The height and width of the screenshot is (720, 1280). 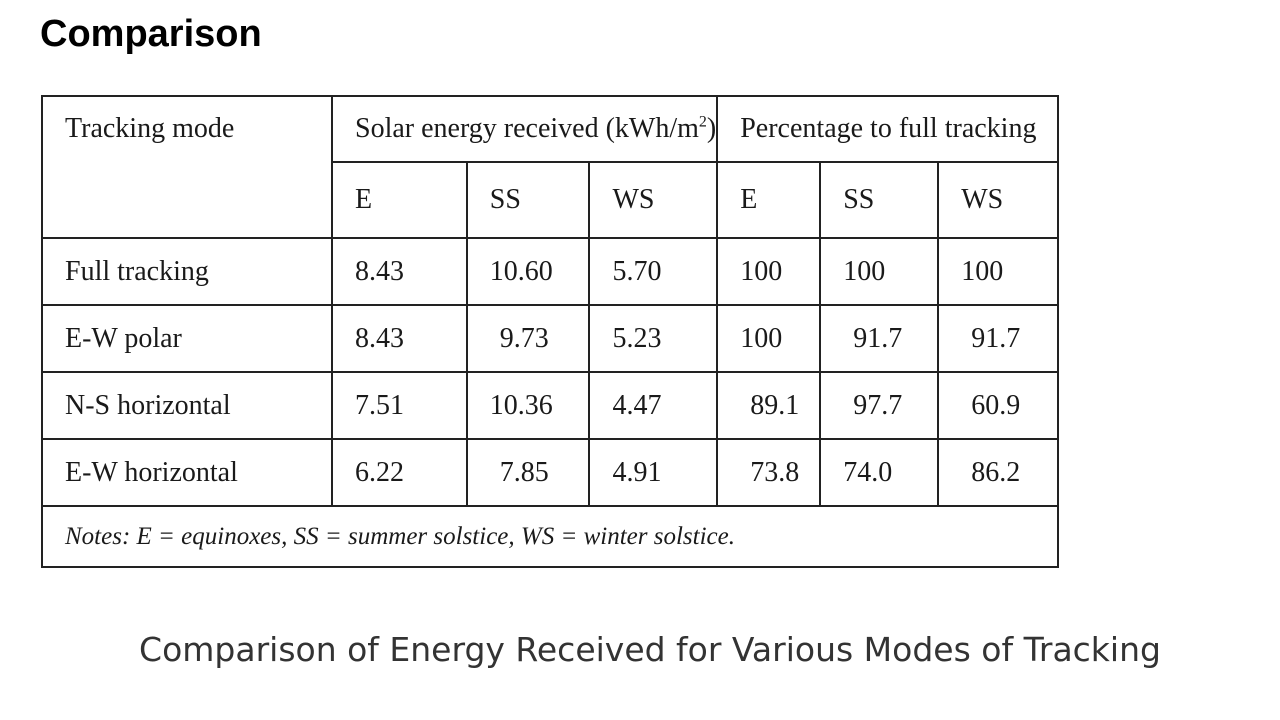 I want to click on table-cell: 5.23, so click(x=653, y=338).